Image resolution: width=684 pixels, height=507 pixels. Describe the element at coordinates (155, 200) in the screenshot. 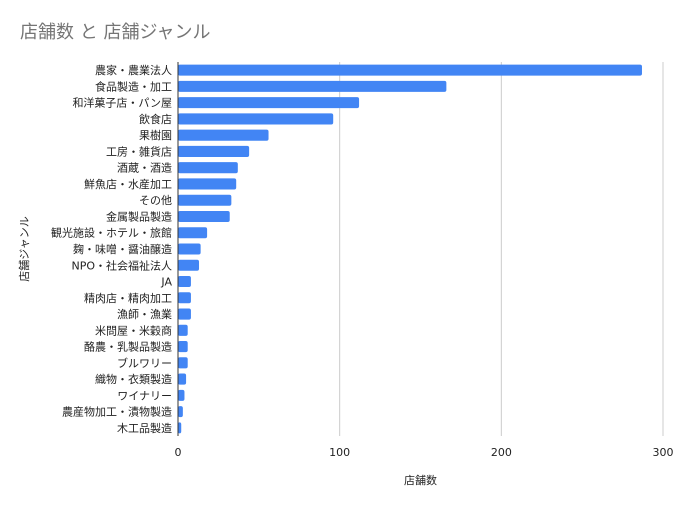

I see `category-label: その他` at that location.